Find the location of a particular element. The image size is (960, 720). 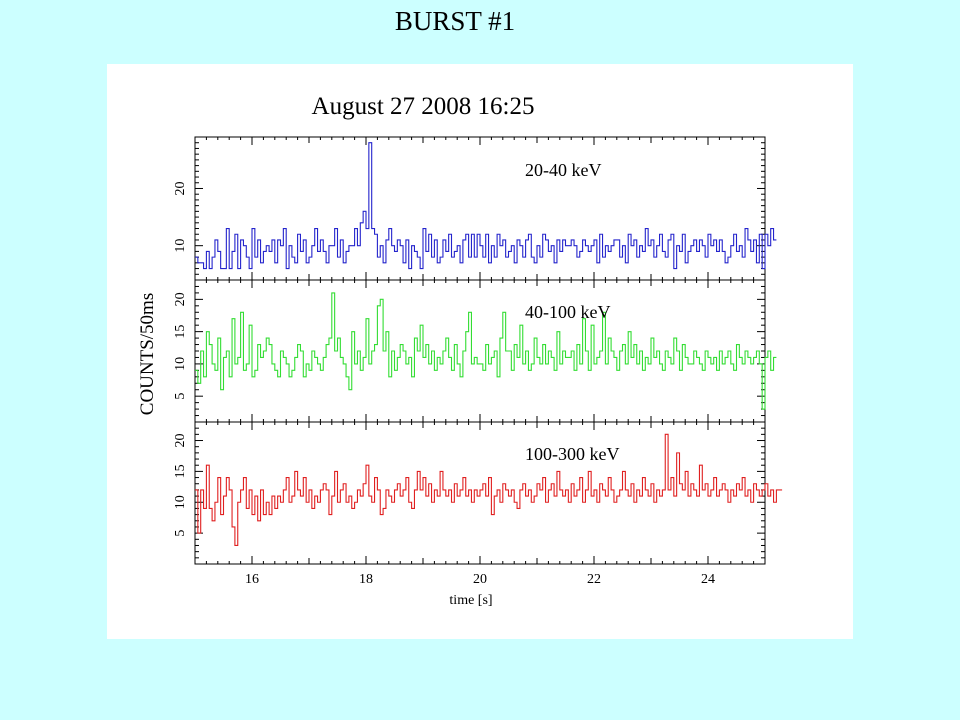

x-tick-label: 16 is located at coordinates (252, 579).